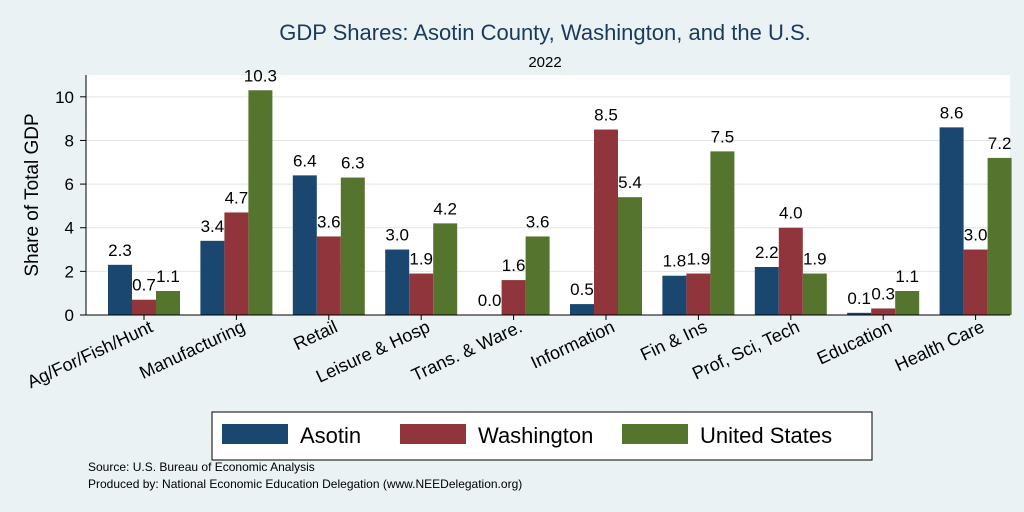  What do you see at coordinates (606, 115) in the screenshot?
I see `data-label: 8.5` at bounding box center [606, 115].